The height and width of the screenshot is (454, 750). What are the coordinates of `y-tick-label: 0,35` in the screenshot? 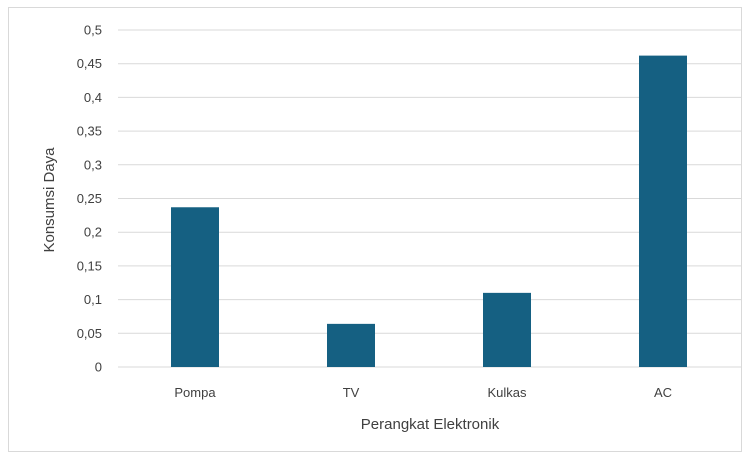 It's located at (89, 131).